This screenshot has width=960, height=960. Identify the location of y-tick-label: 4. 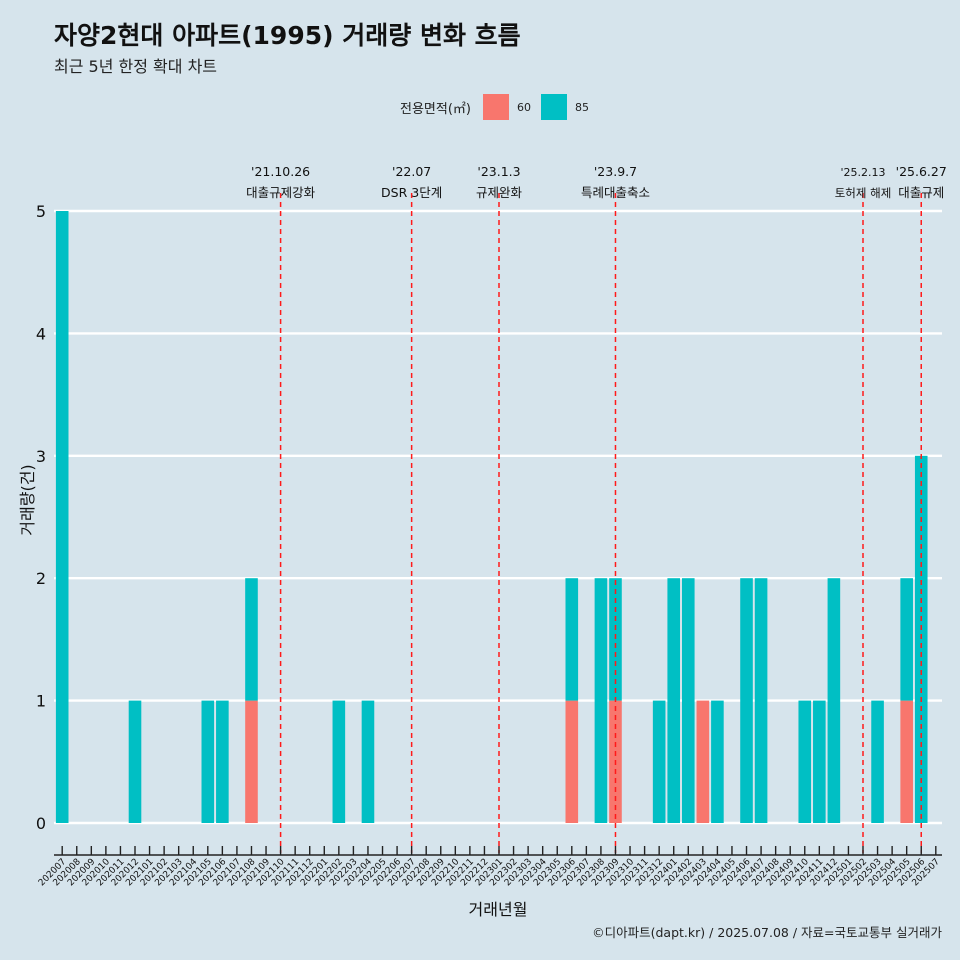
(41, 333).